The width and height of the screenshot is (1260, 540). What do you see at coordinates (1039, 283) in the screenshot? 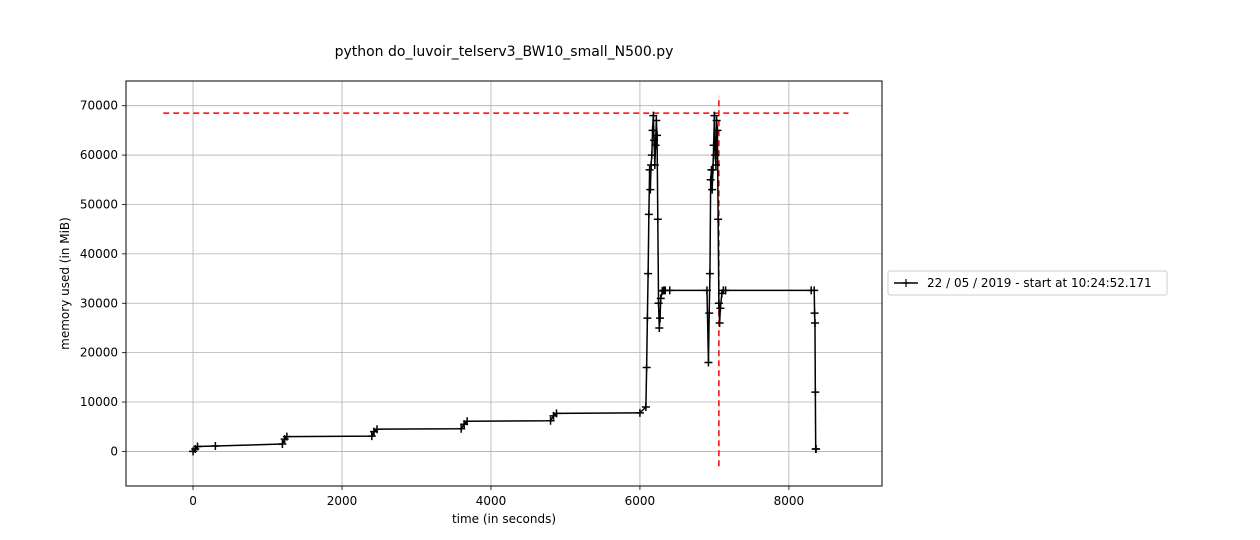
I see `legend-label: 22 / 05 / 2019 - start at 10:24:52.171` at bounding box center [1039, 283].